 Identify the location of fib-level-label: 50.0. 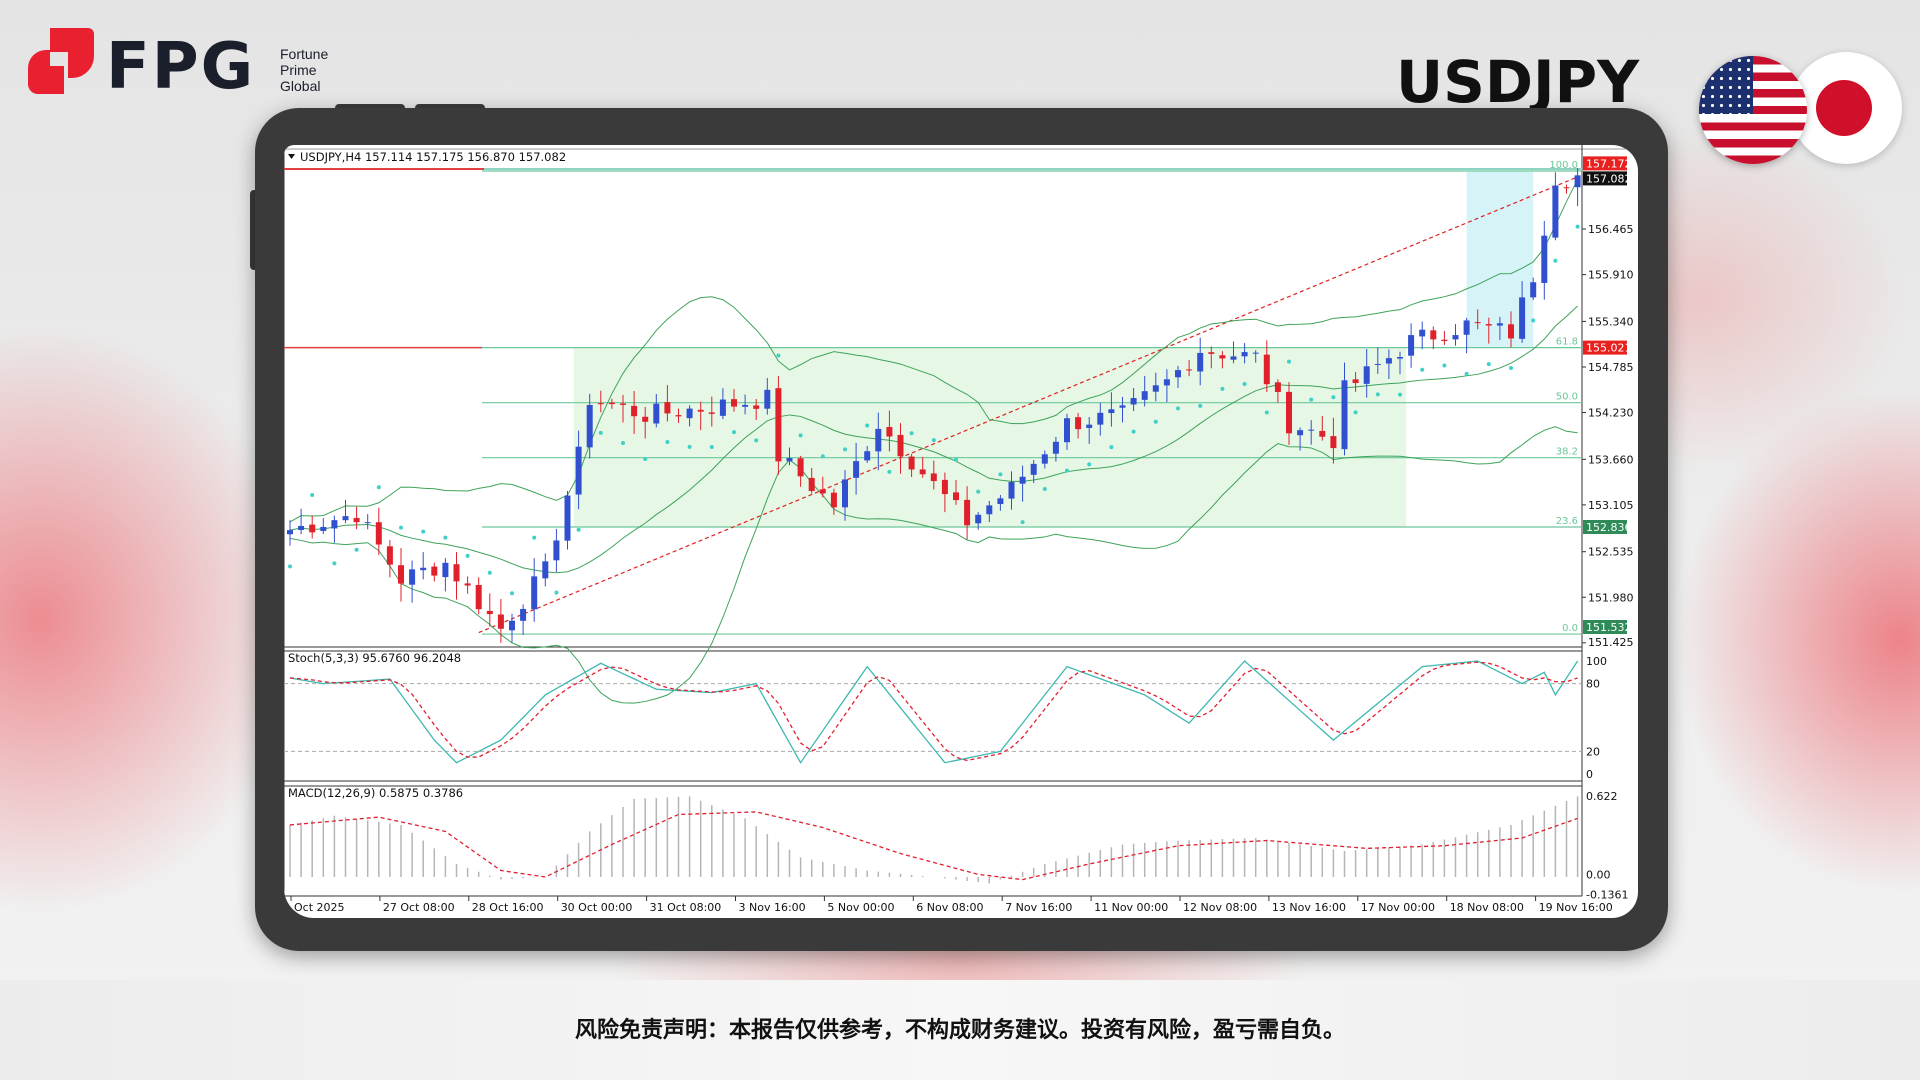
(1567, 397).